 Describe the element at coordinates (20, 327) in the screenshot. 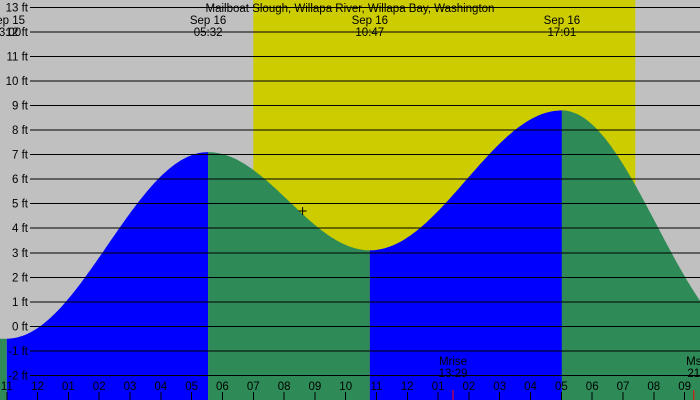

I see `y-tick-label: 0 ft` at that location.